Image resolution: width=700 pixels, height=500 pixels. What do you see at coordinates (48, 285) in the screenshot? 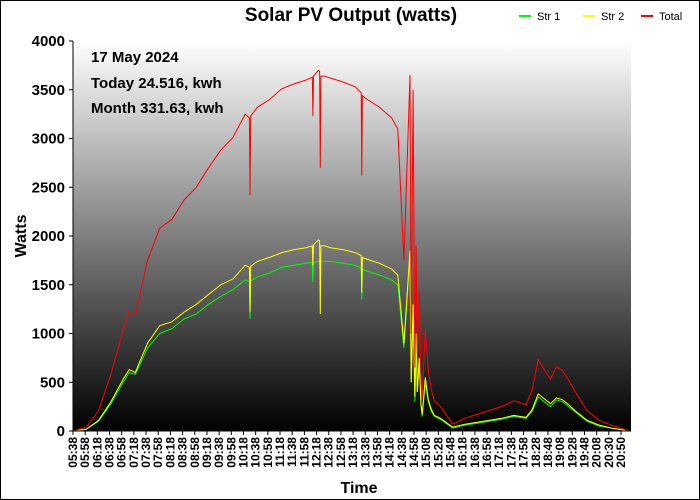
I see `y-tick-label: 1500` at bounding box center [48, 285].